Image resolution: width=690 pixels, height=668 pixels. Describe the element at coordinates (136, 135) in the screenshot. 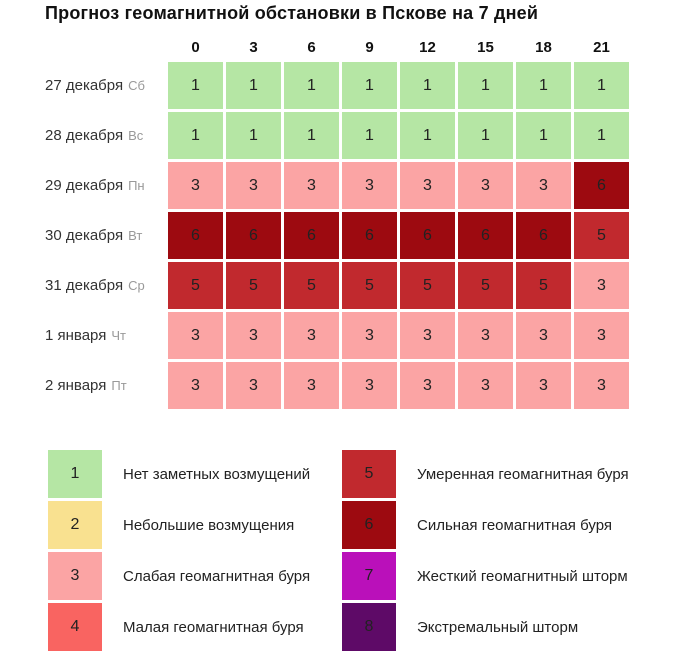

I see `weekday-label: Вс` at that location.